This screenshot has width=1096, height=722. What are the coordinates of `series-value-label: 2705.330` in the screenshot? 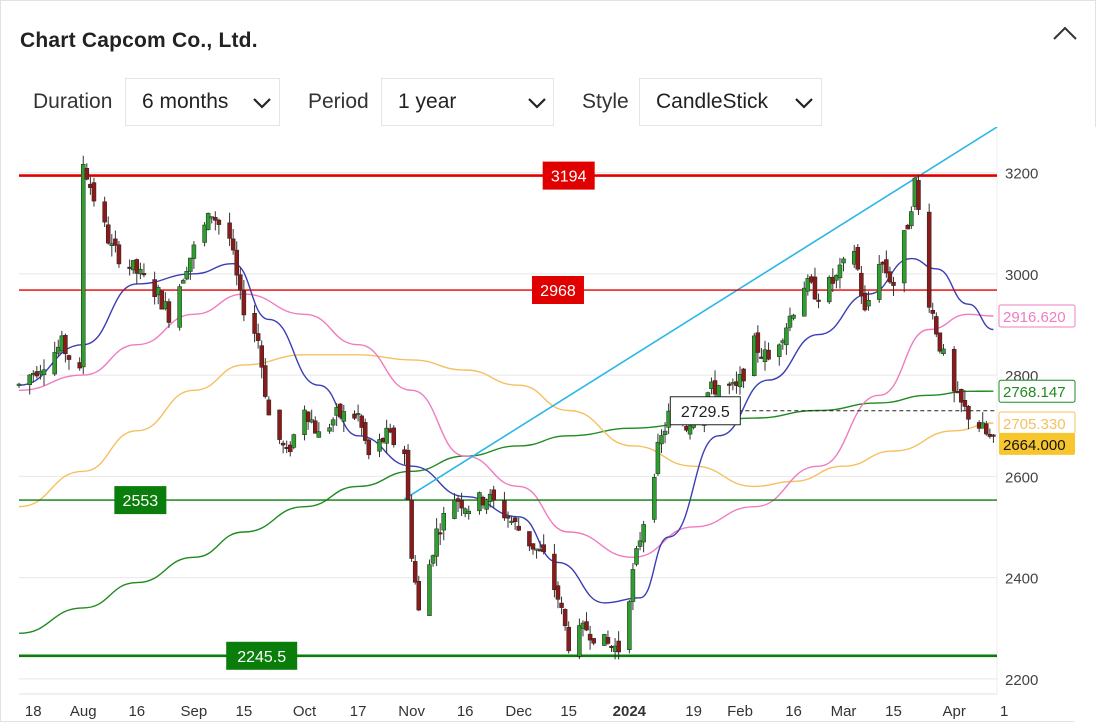 It's located at (1034, 424).